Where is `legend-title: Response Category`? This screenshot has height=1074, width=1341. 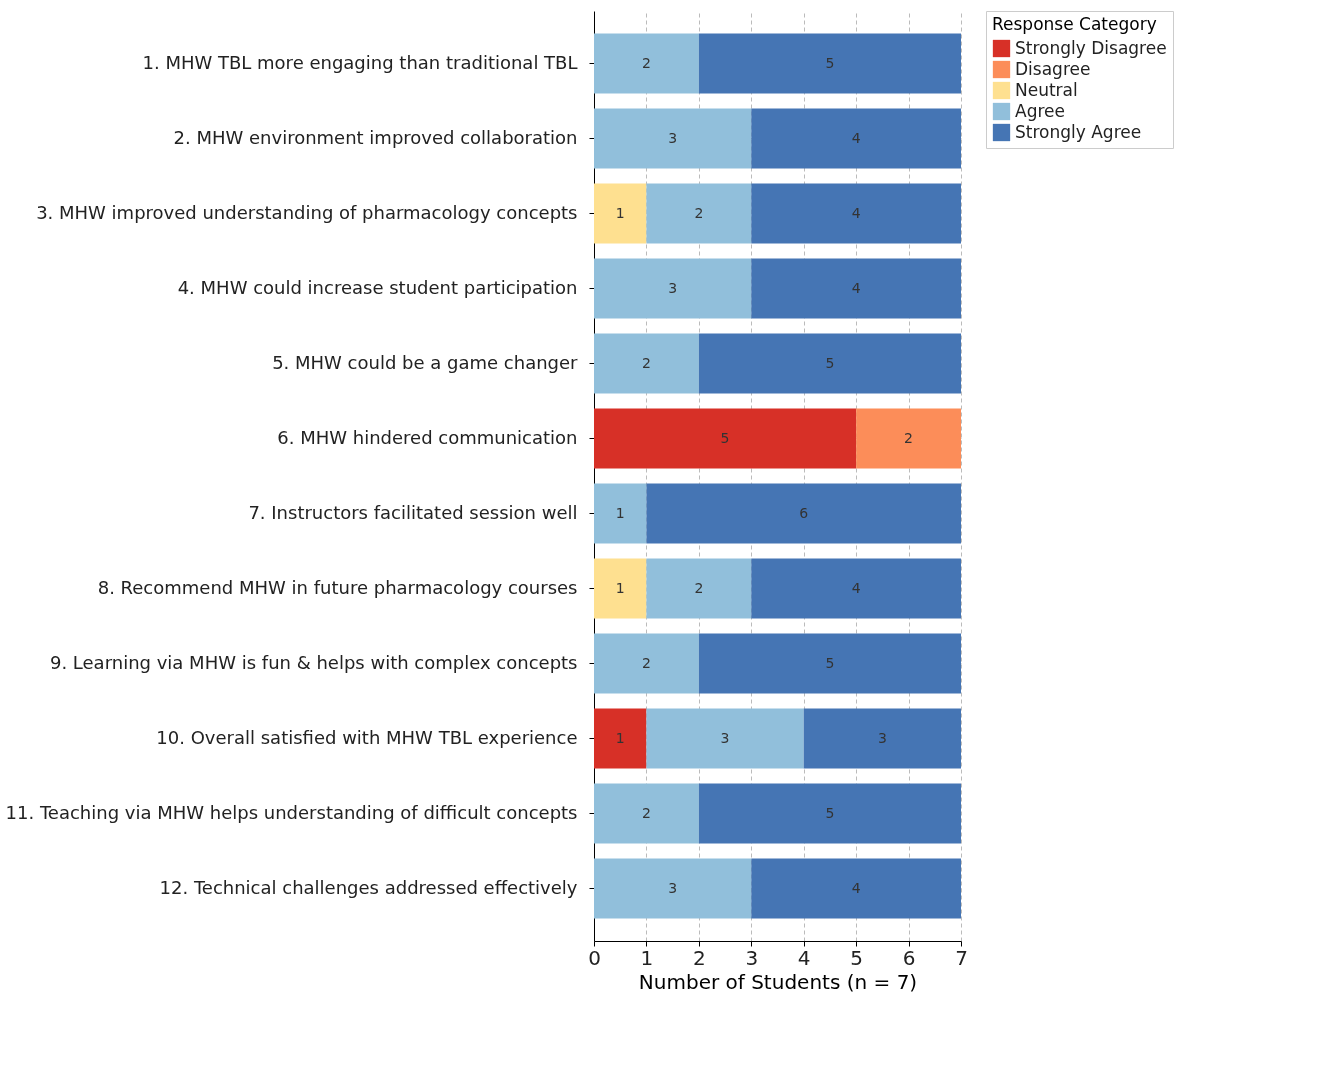 legend-title: Response Category is located at coordinates (1074, 24).